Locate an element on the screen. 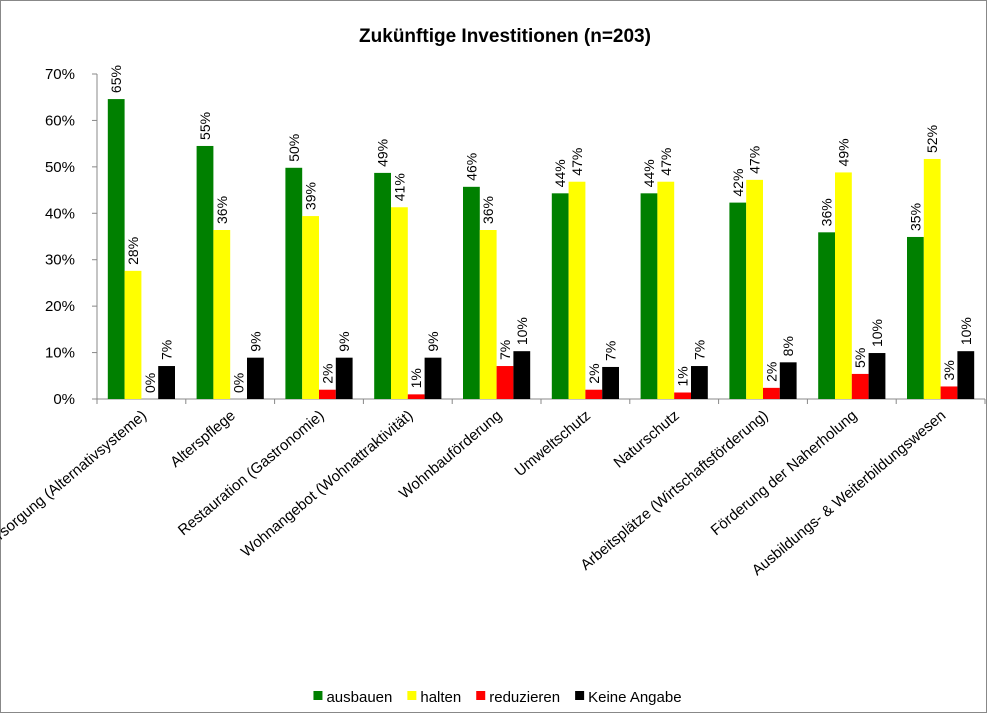 The image size is (987, 713). chart-title: Zukünftige Investitionen (n=203) is located at coordinates (505, 36).